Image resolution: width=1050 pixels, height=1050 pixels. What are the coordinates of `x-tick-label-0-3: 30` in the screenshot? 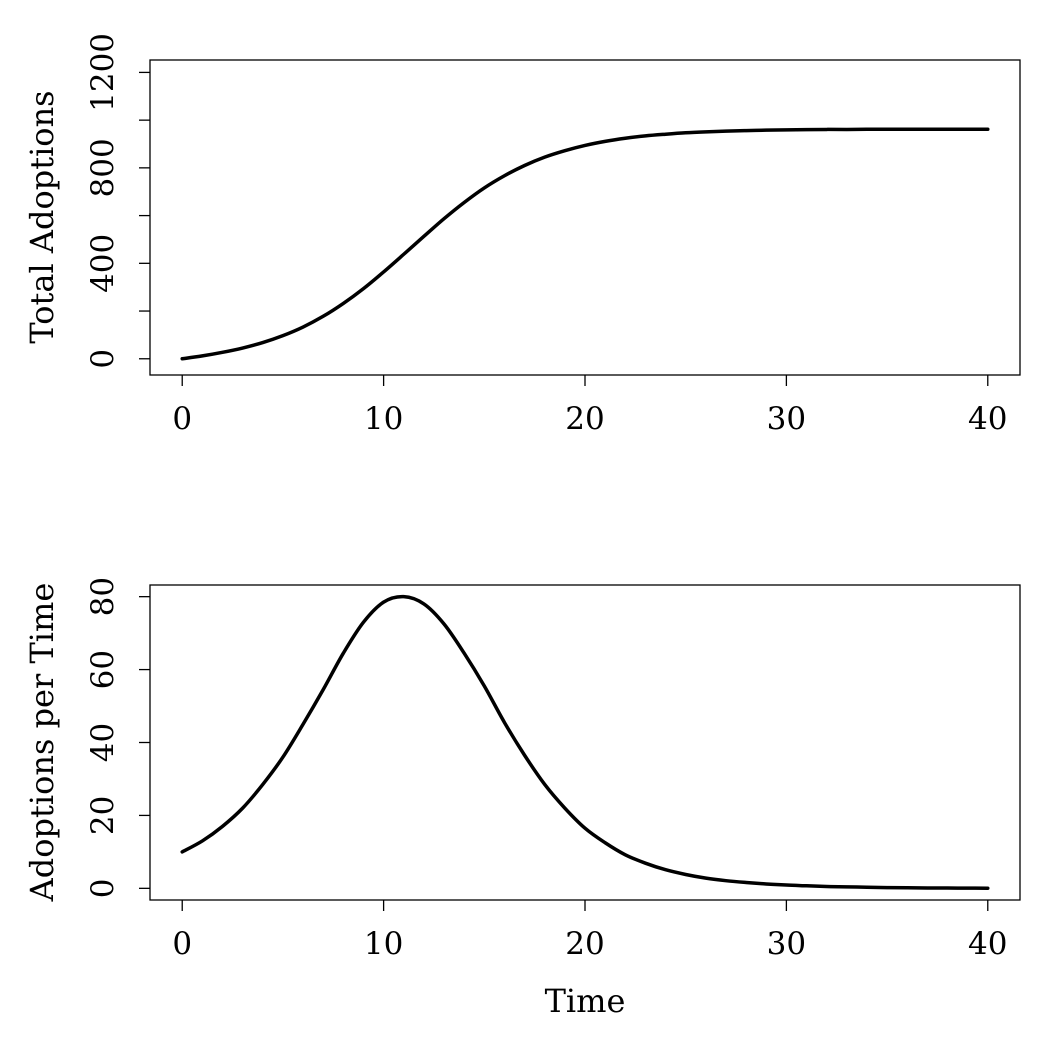 It's located at (786, 419).